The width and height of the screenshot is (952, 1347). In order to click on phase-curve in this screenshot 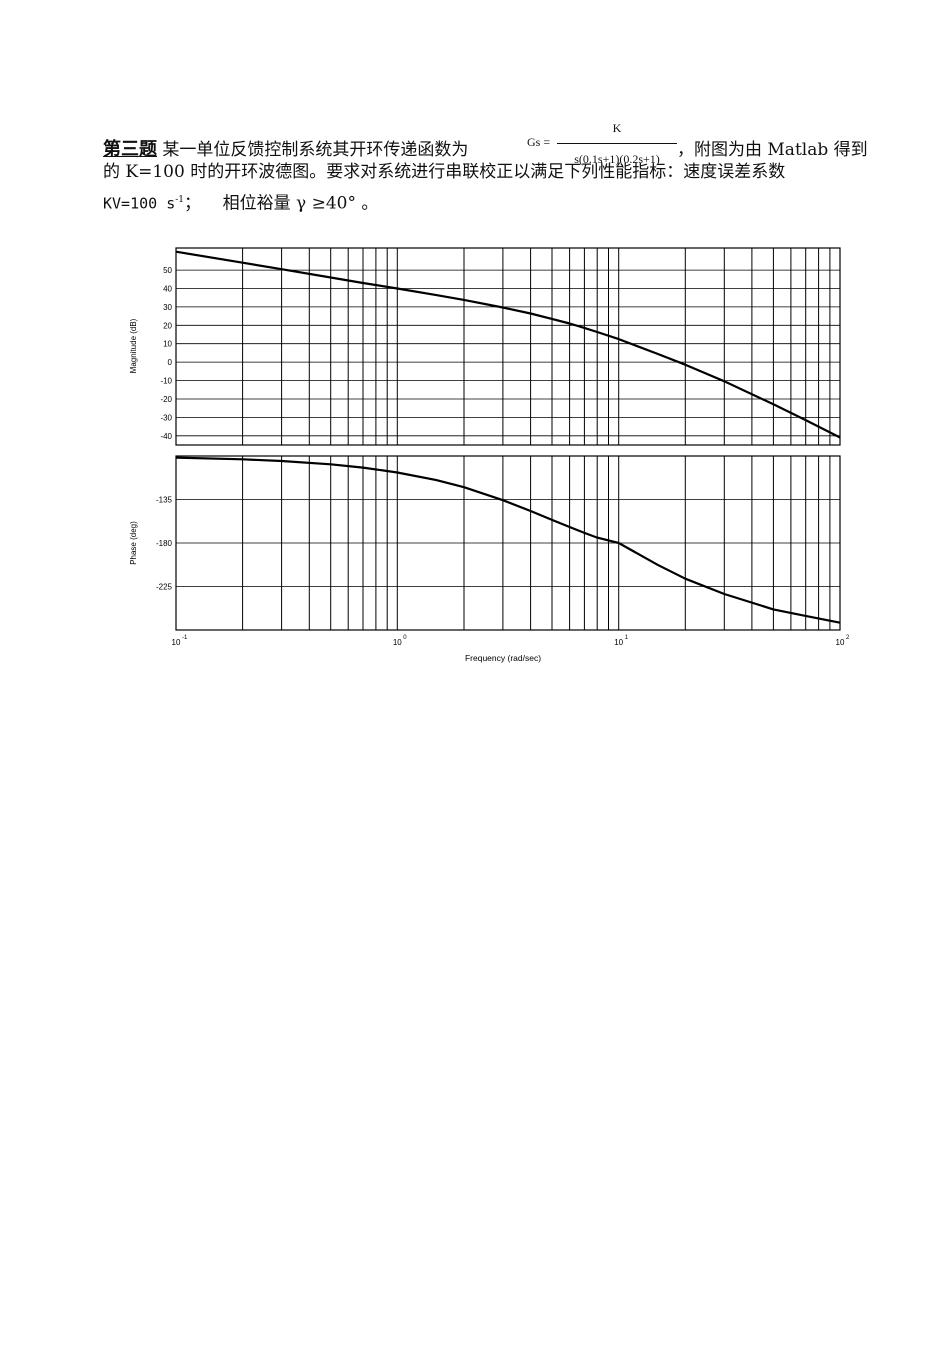, I will do `click(508, 540)`.